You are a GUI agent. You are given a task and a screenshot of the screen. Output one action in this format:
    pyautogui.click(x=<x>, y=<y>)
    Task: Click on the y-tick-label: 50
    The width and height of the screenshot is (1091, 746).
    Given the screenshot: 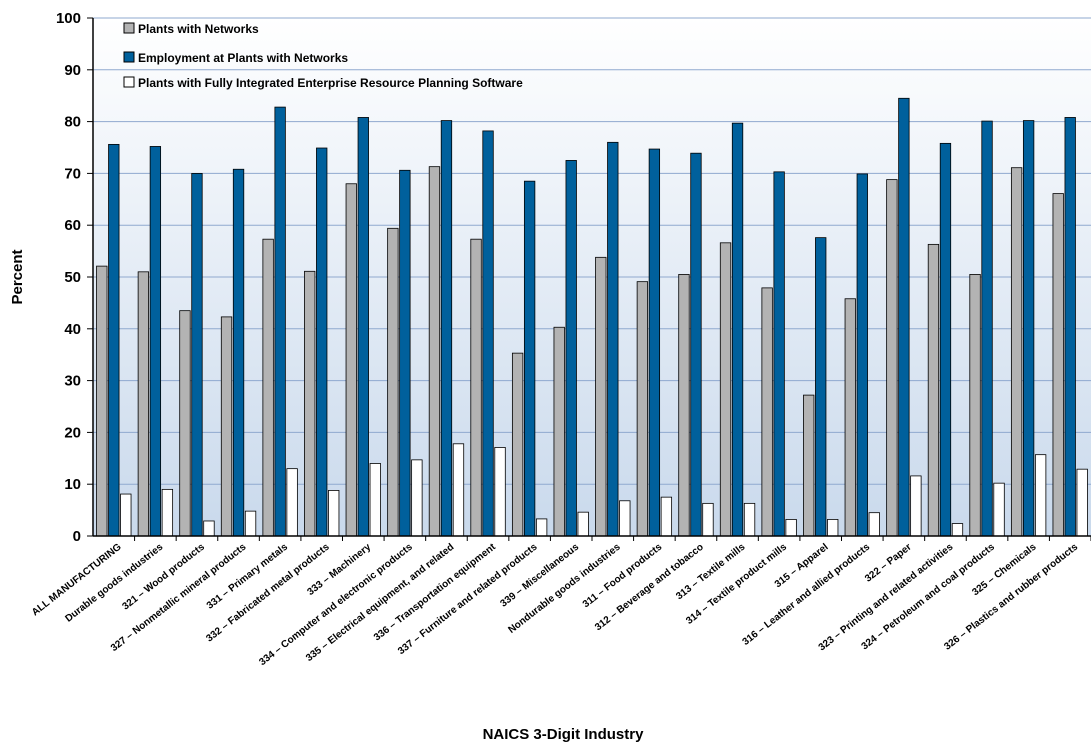 What is the action you would take?
    pyautogui.click(x=72, y=277)
    